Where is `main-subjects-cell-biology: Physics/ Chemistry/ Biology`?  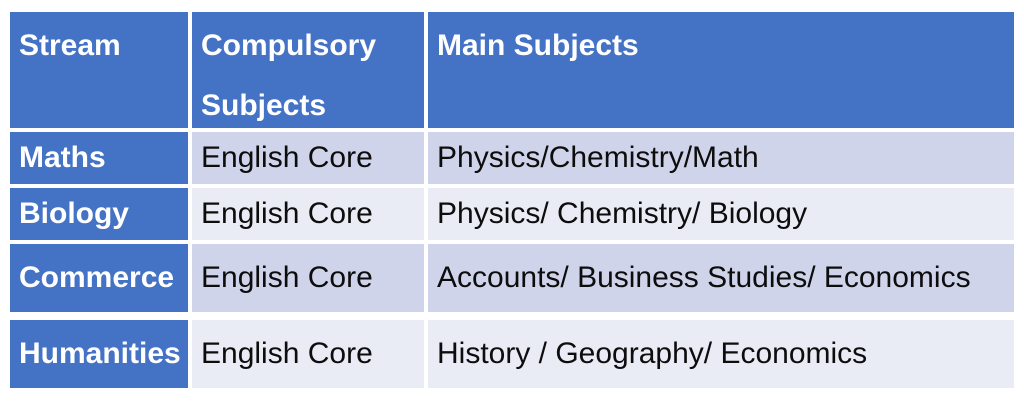 main-subjects-cell-biology: Physics/ Chemistry/ Biology is located at coordinates (721, 214).